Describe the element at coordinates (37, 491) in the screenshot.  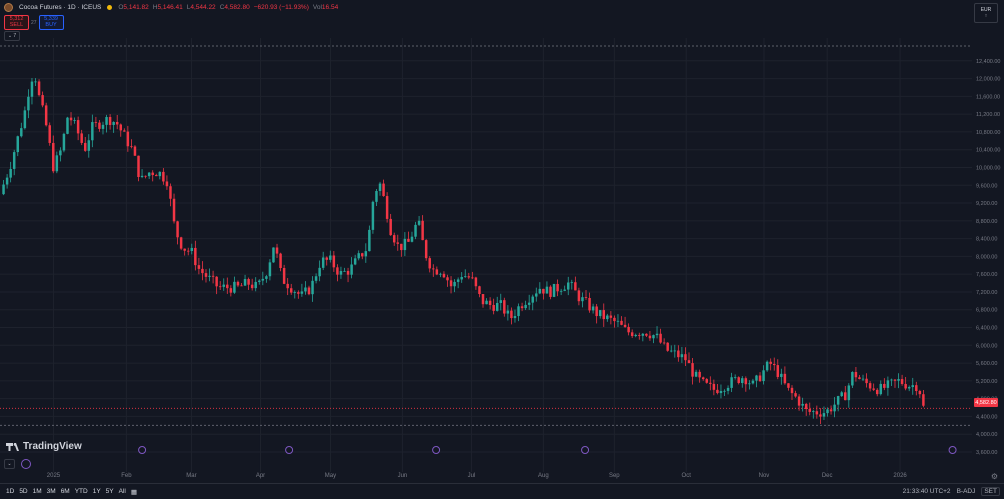
I see `range-1m: 1M` at that location.